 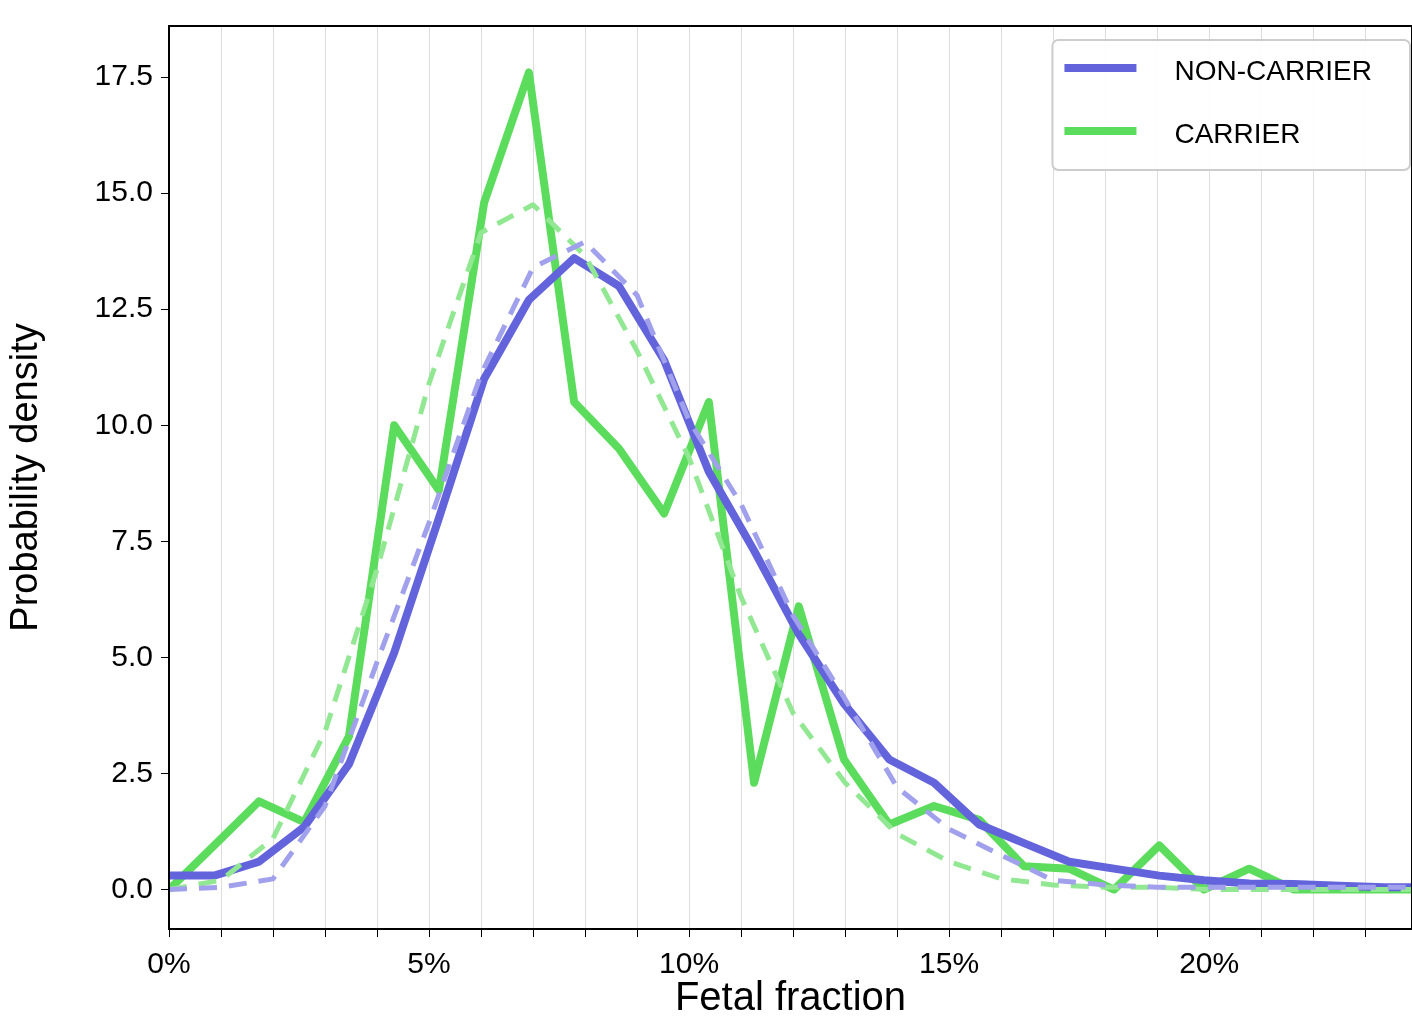 I want to click on y-tick-label: 17.5, so click(x=123, y=75).